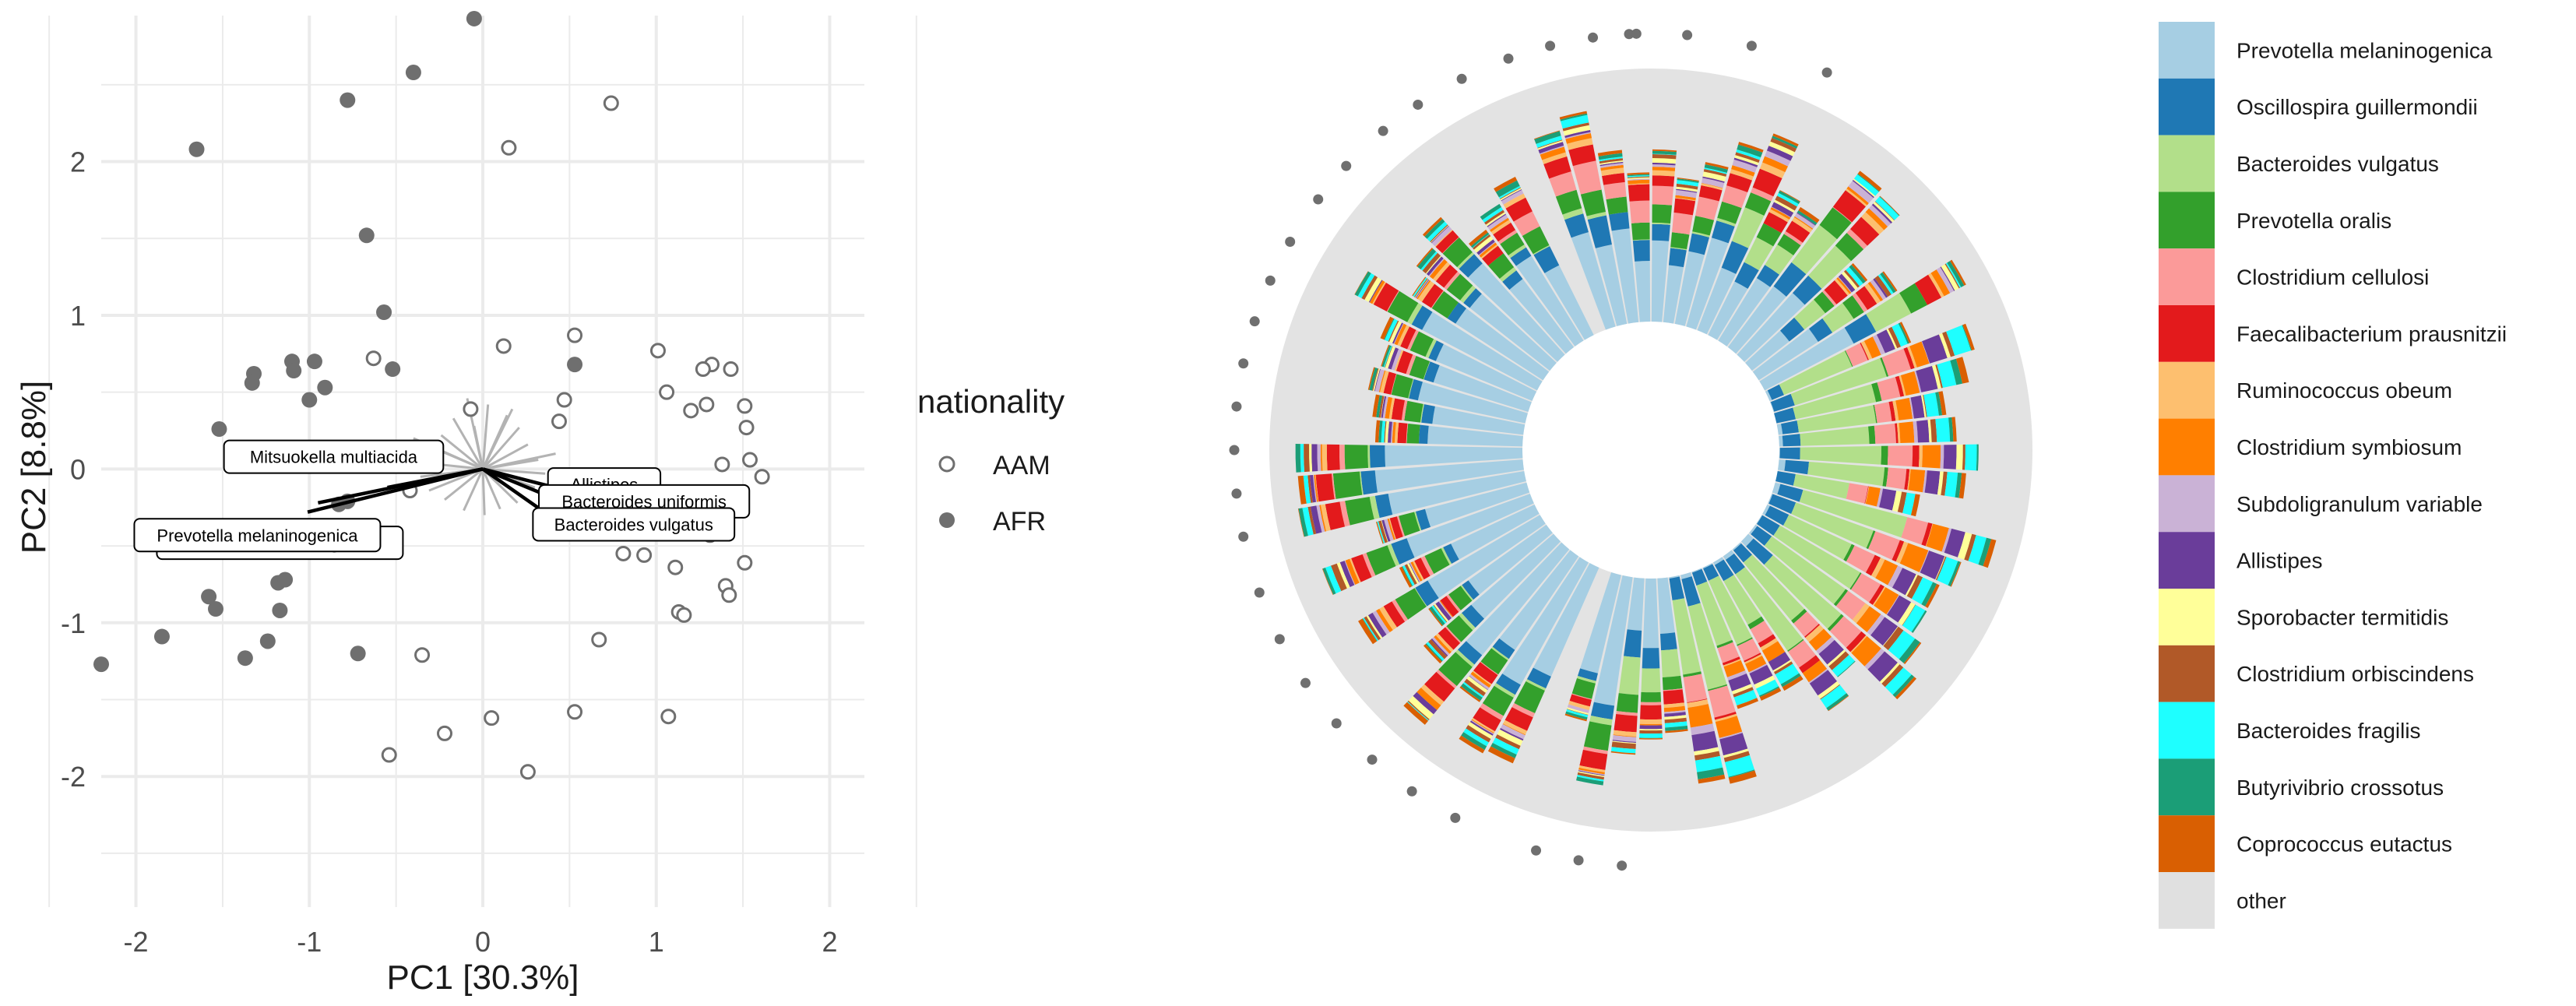  I want to click on pca-x-tick-label: -2, so click(136, 942).